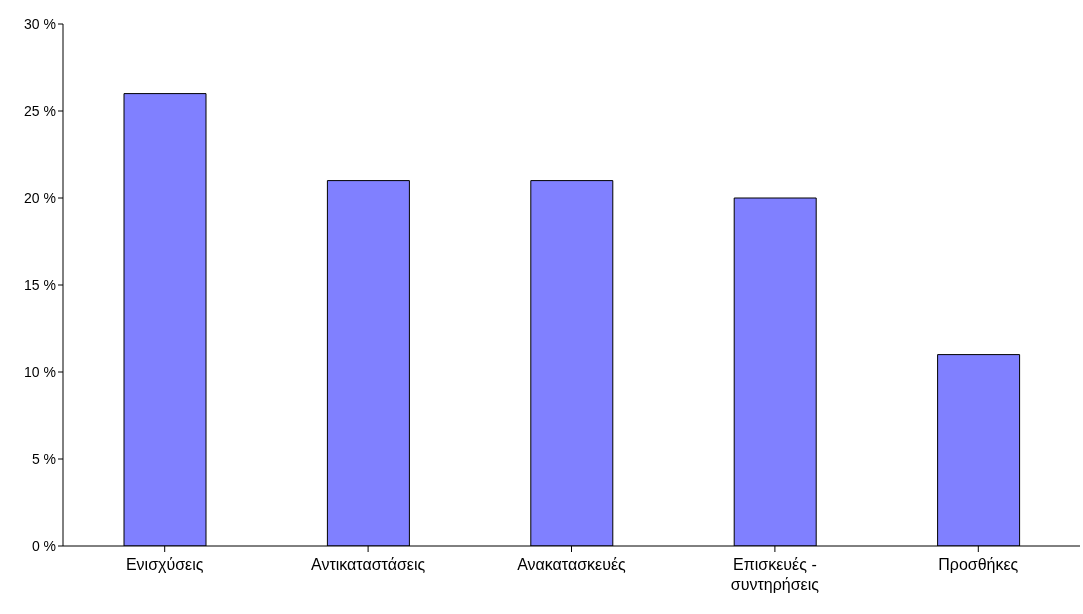 The height and width of the screenshot is (614, 1083). I want to click on x-tick-label: Προσθήκες, so click(978, 564).